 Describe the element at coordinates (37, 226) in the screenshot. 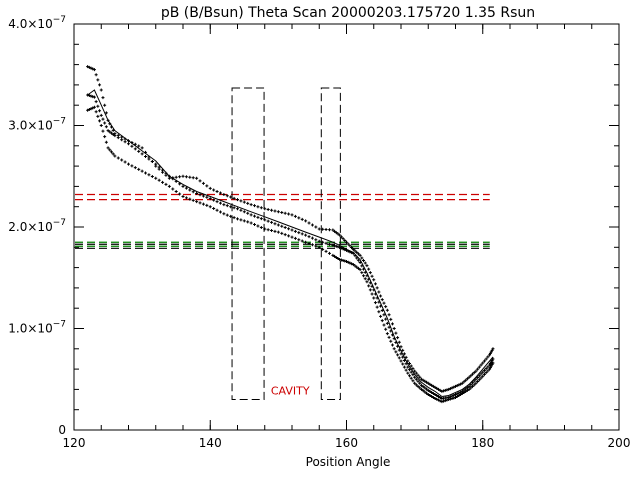

I see `y-tick-label: 2.0×10⁻⁷` at that location.